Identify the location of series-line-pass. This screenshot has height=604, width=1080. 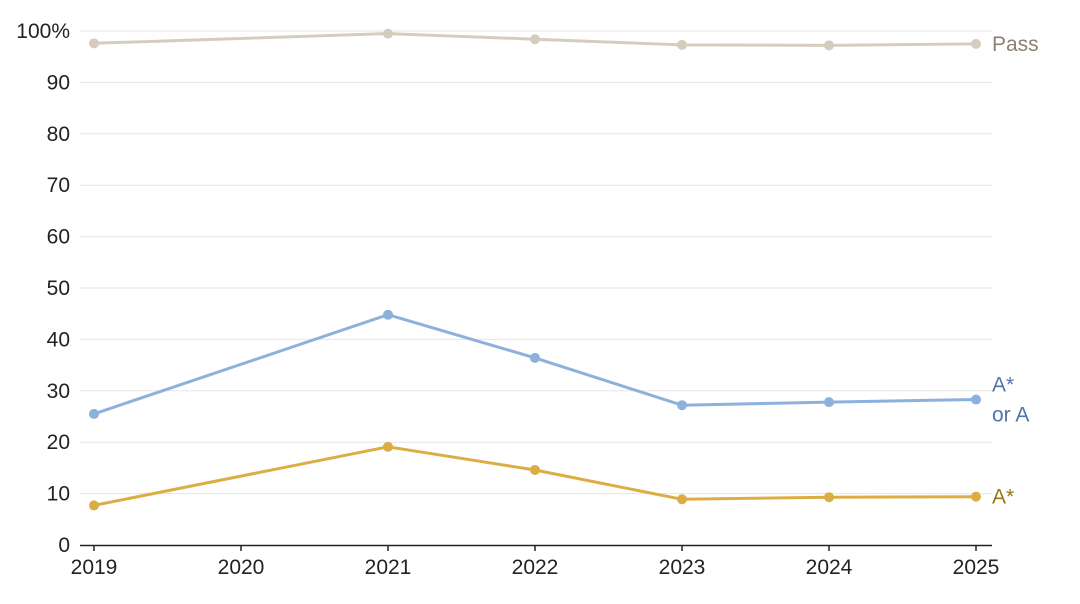
(535, 39).